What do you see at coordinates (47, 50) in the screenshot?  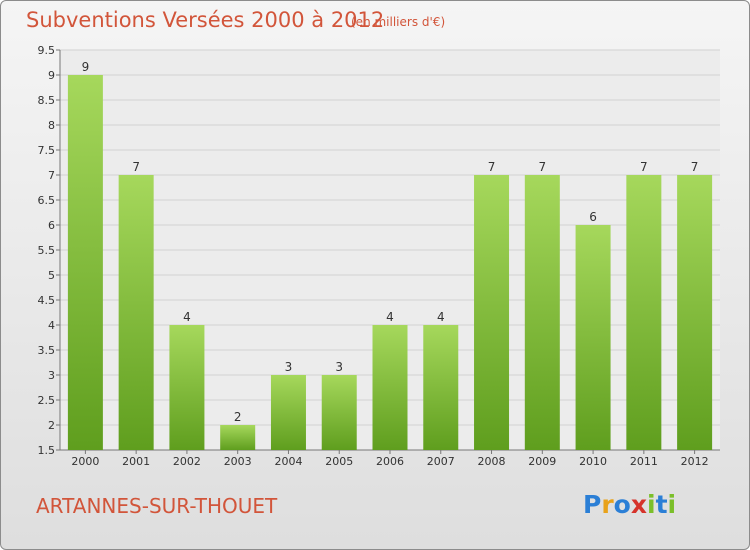 I see `y-tick-label: 9.5` at bounding box center [47, 50].